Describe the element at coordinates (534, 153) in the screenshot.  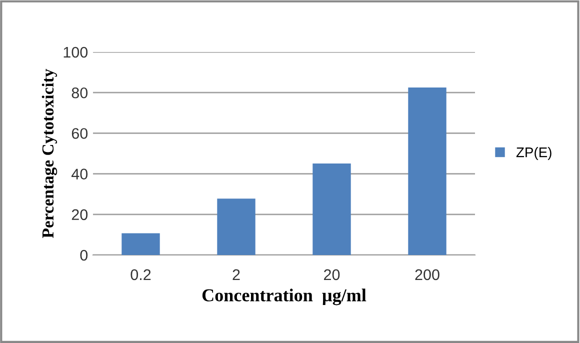
I see `legend-label: ZP(E)` at that location.